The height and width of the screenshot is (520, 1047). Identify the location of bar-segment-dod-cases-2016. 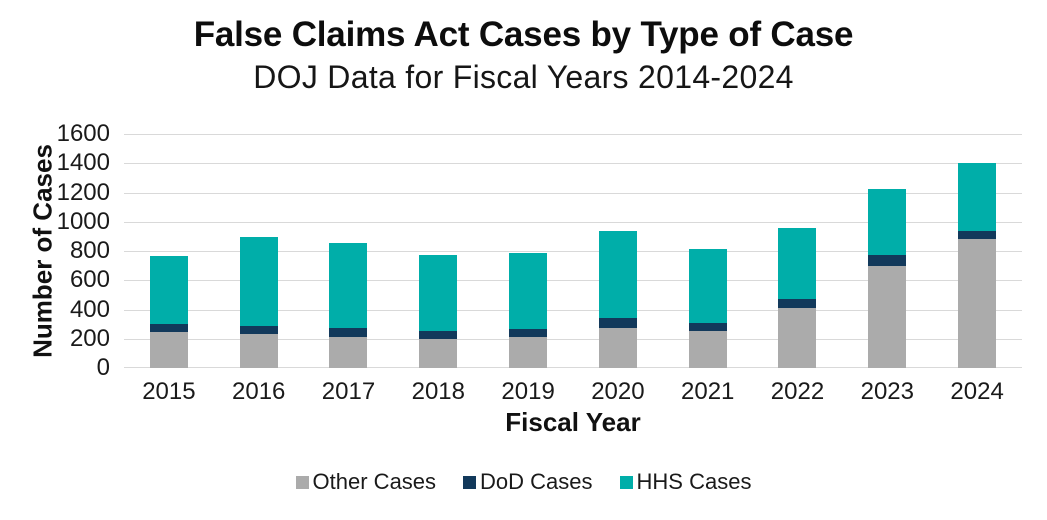
(258, 330).